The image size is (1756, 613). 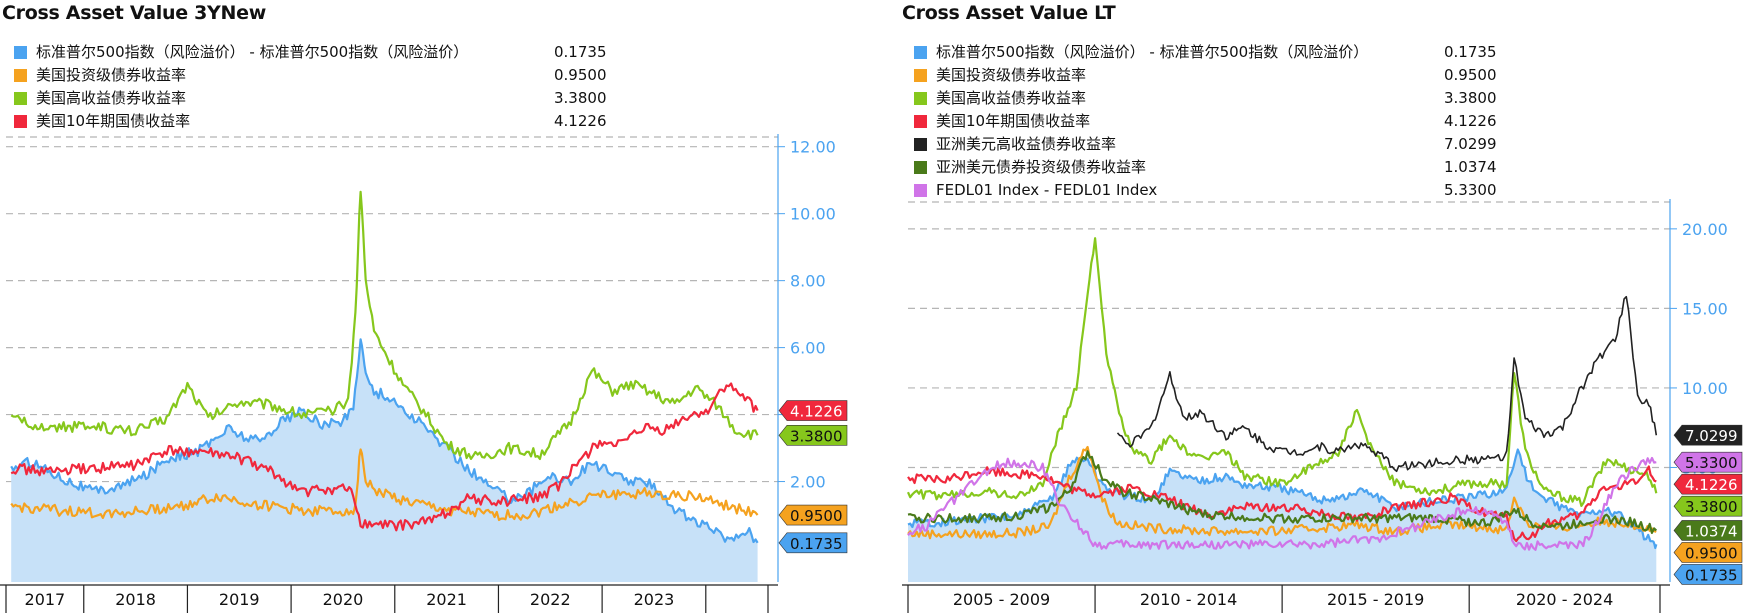 What do you see at coordinates (1470, 167) in the screenshot?
I see `legend-value: 1.0374` at bounding box center [1470, 167].